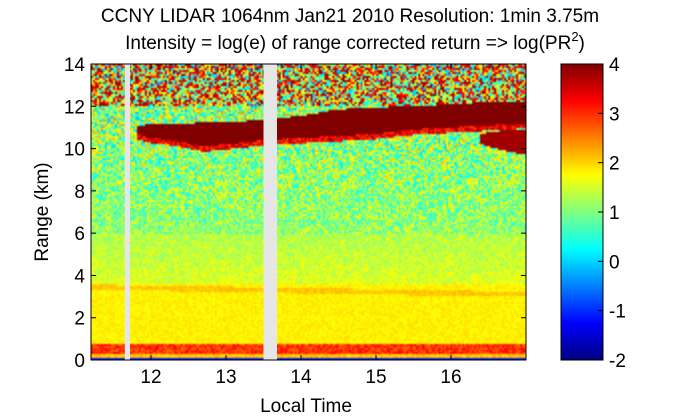 This screenshot has height=420, width=700. What do you see at coordinates (74, 107) in the screenshot?
I see `y-tick-label: 12` at bounding box center [74, 107].